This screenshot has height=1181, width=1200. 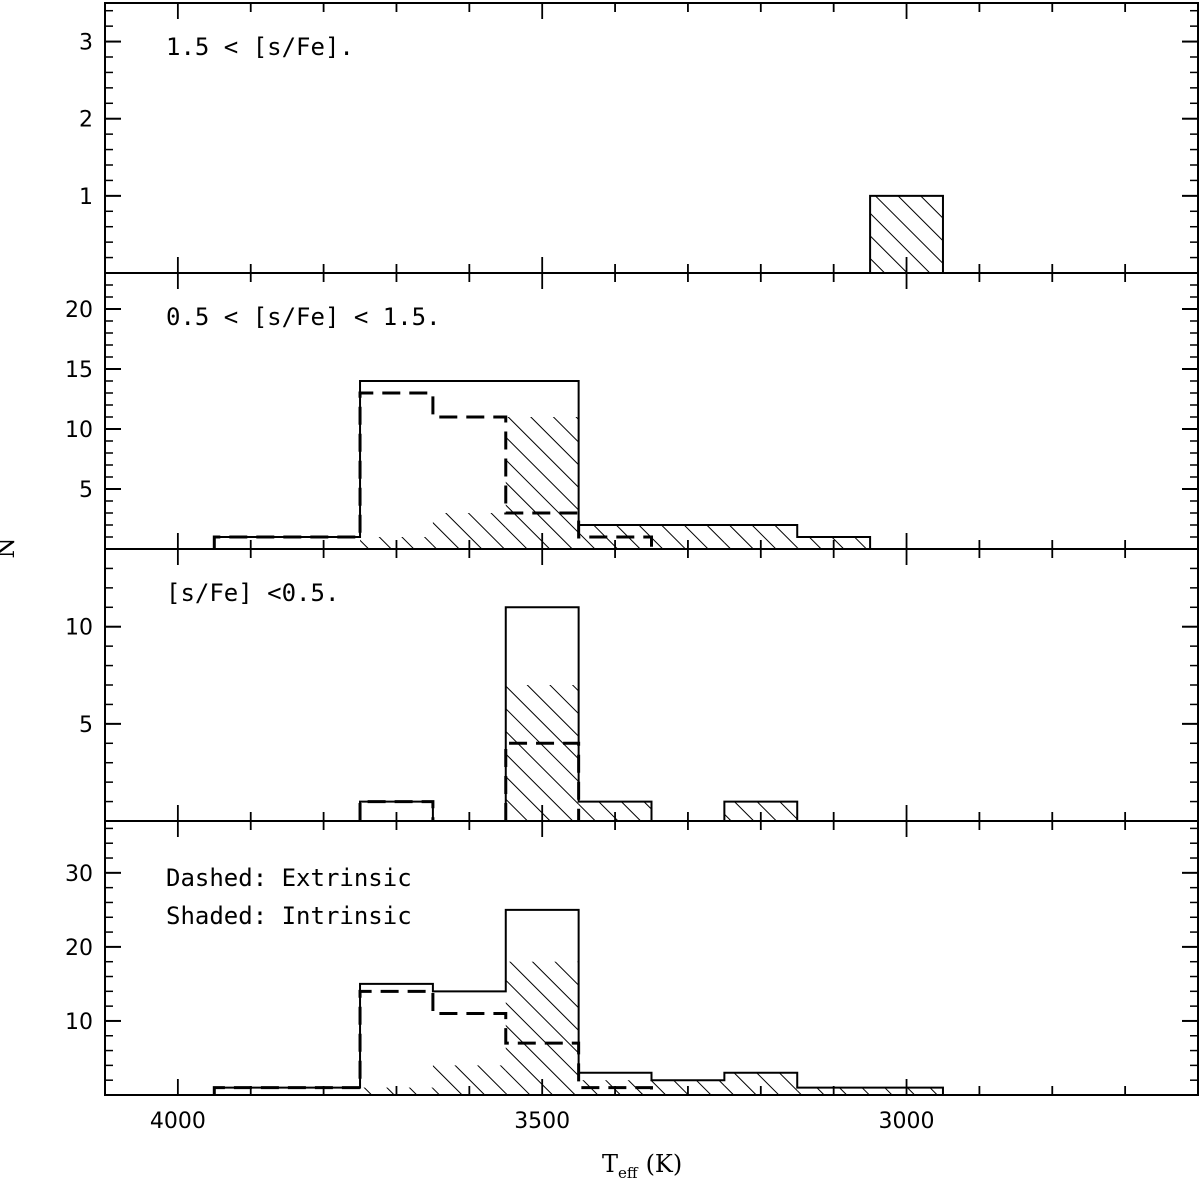 What do you see at coordinates (907, 1121) in the screenshot?
I see `x-tick-label: 3000` at bounding box center [907, 1121].